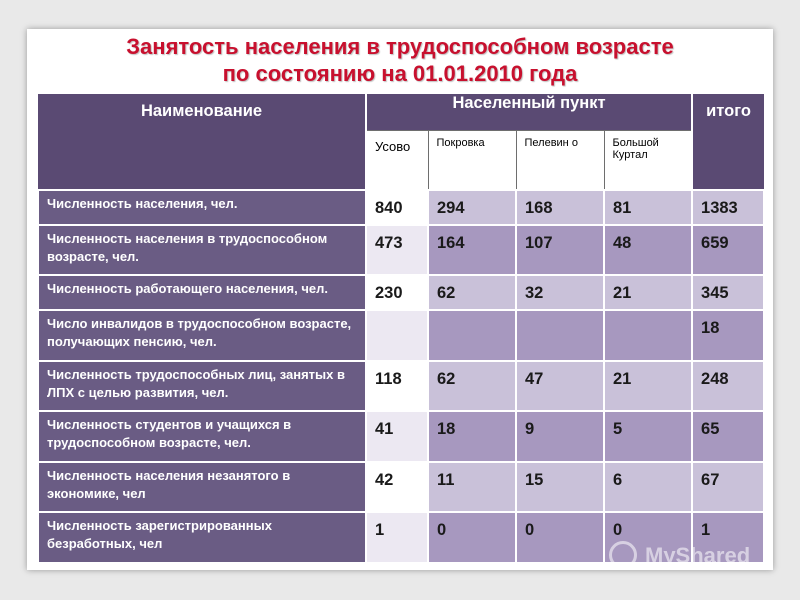 The width and height of the screenshot is (800, 600). What do you see at coordinates (529, 112) in the screenshot?
I see `header-settlement: Населенный пункт` at bounding box center [529, 112].